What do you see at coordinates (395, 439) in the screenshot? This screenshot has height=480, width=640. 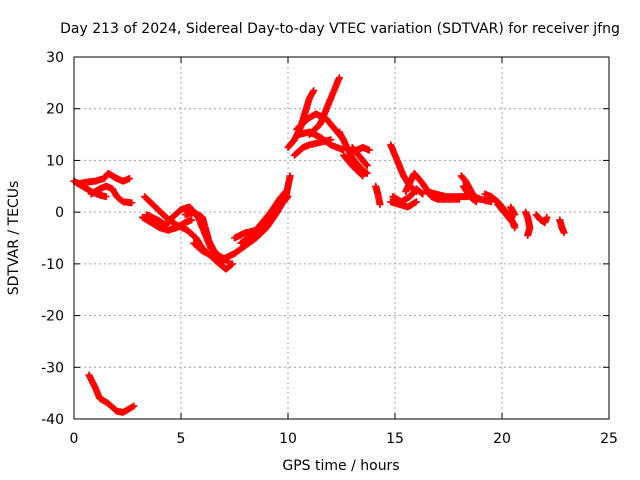 I see `x-tick-label: 15` at bounding box center [395, 439].